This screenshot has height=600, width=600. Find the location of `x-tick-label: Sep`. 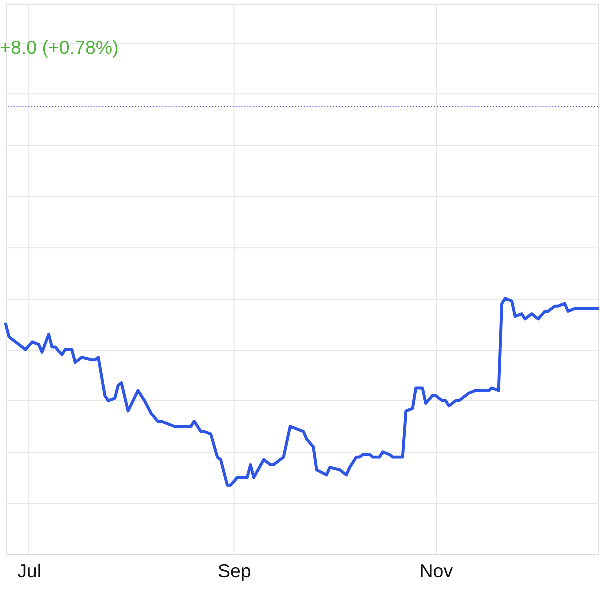

x-tick-label: Sep is located at coordinates (235, 571).